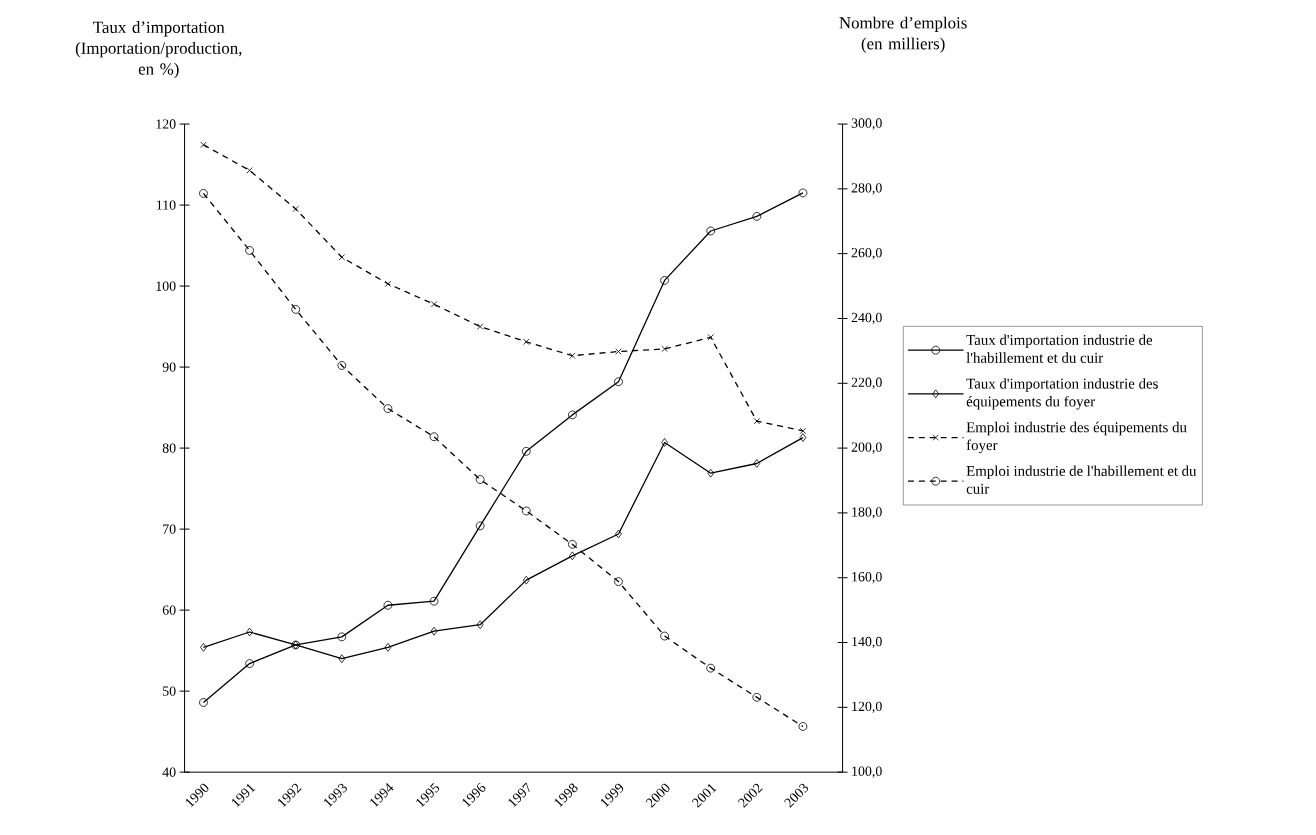 Image resolution: width=1316 pixels, height=835 pixels. I want to click on y2-tick-label: 200,0, so click(866, 448).